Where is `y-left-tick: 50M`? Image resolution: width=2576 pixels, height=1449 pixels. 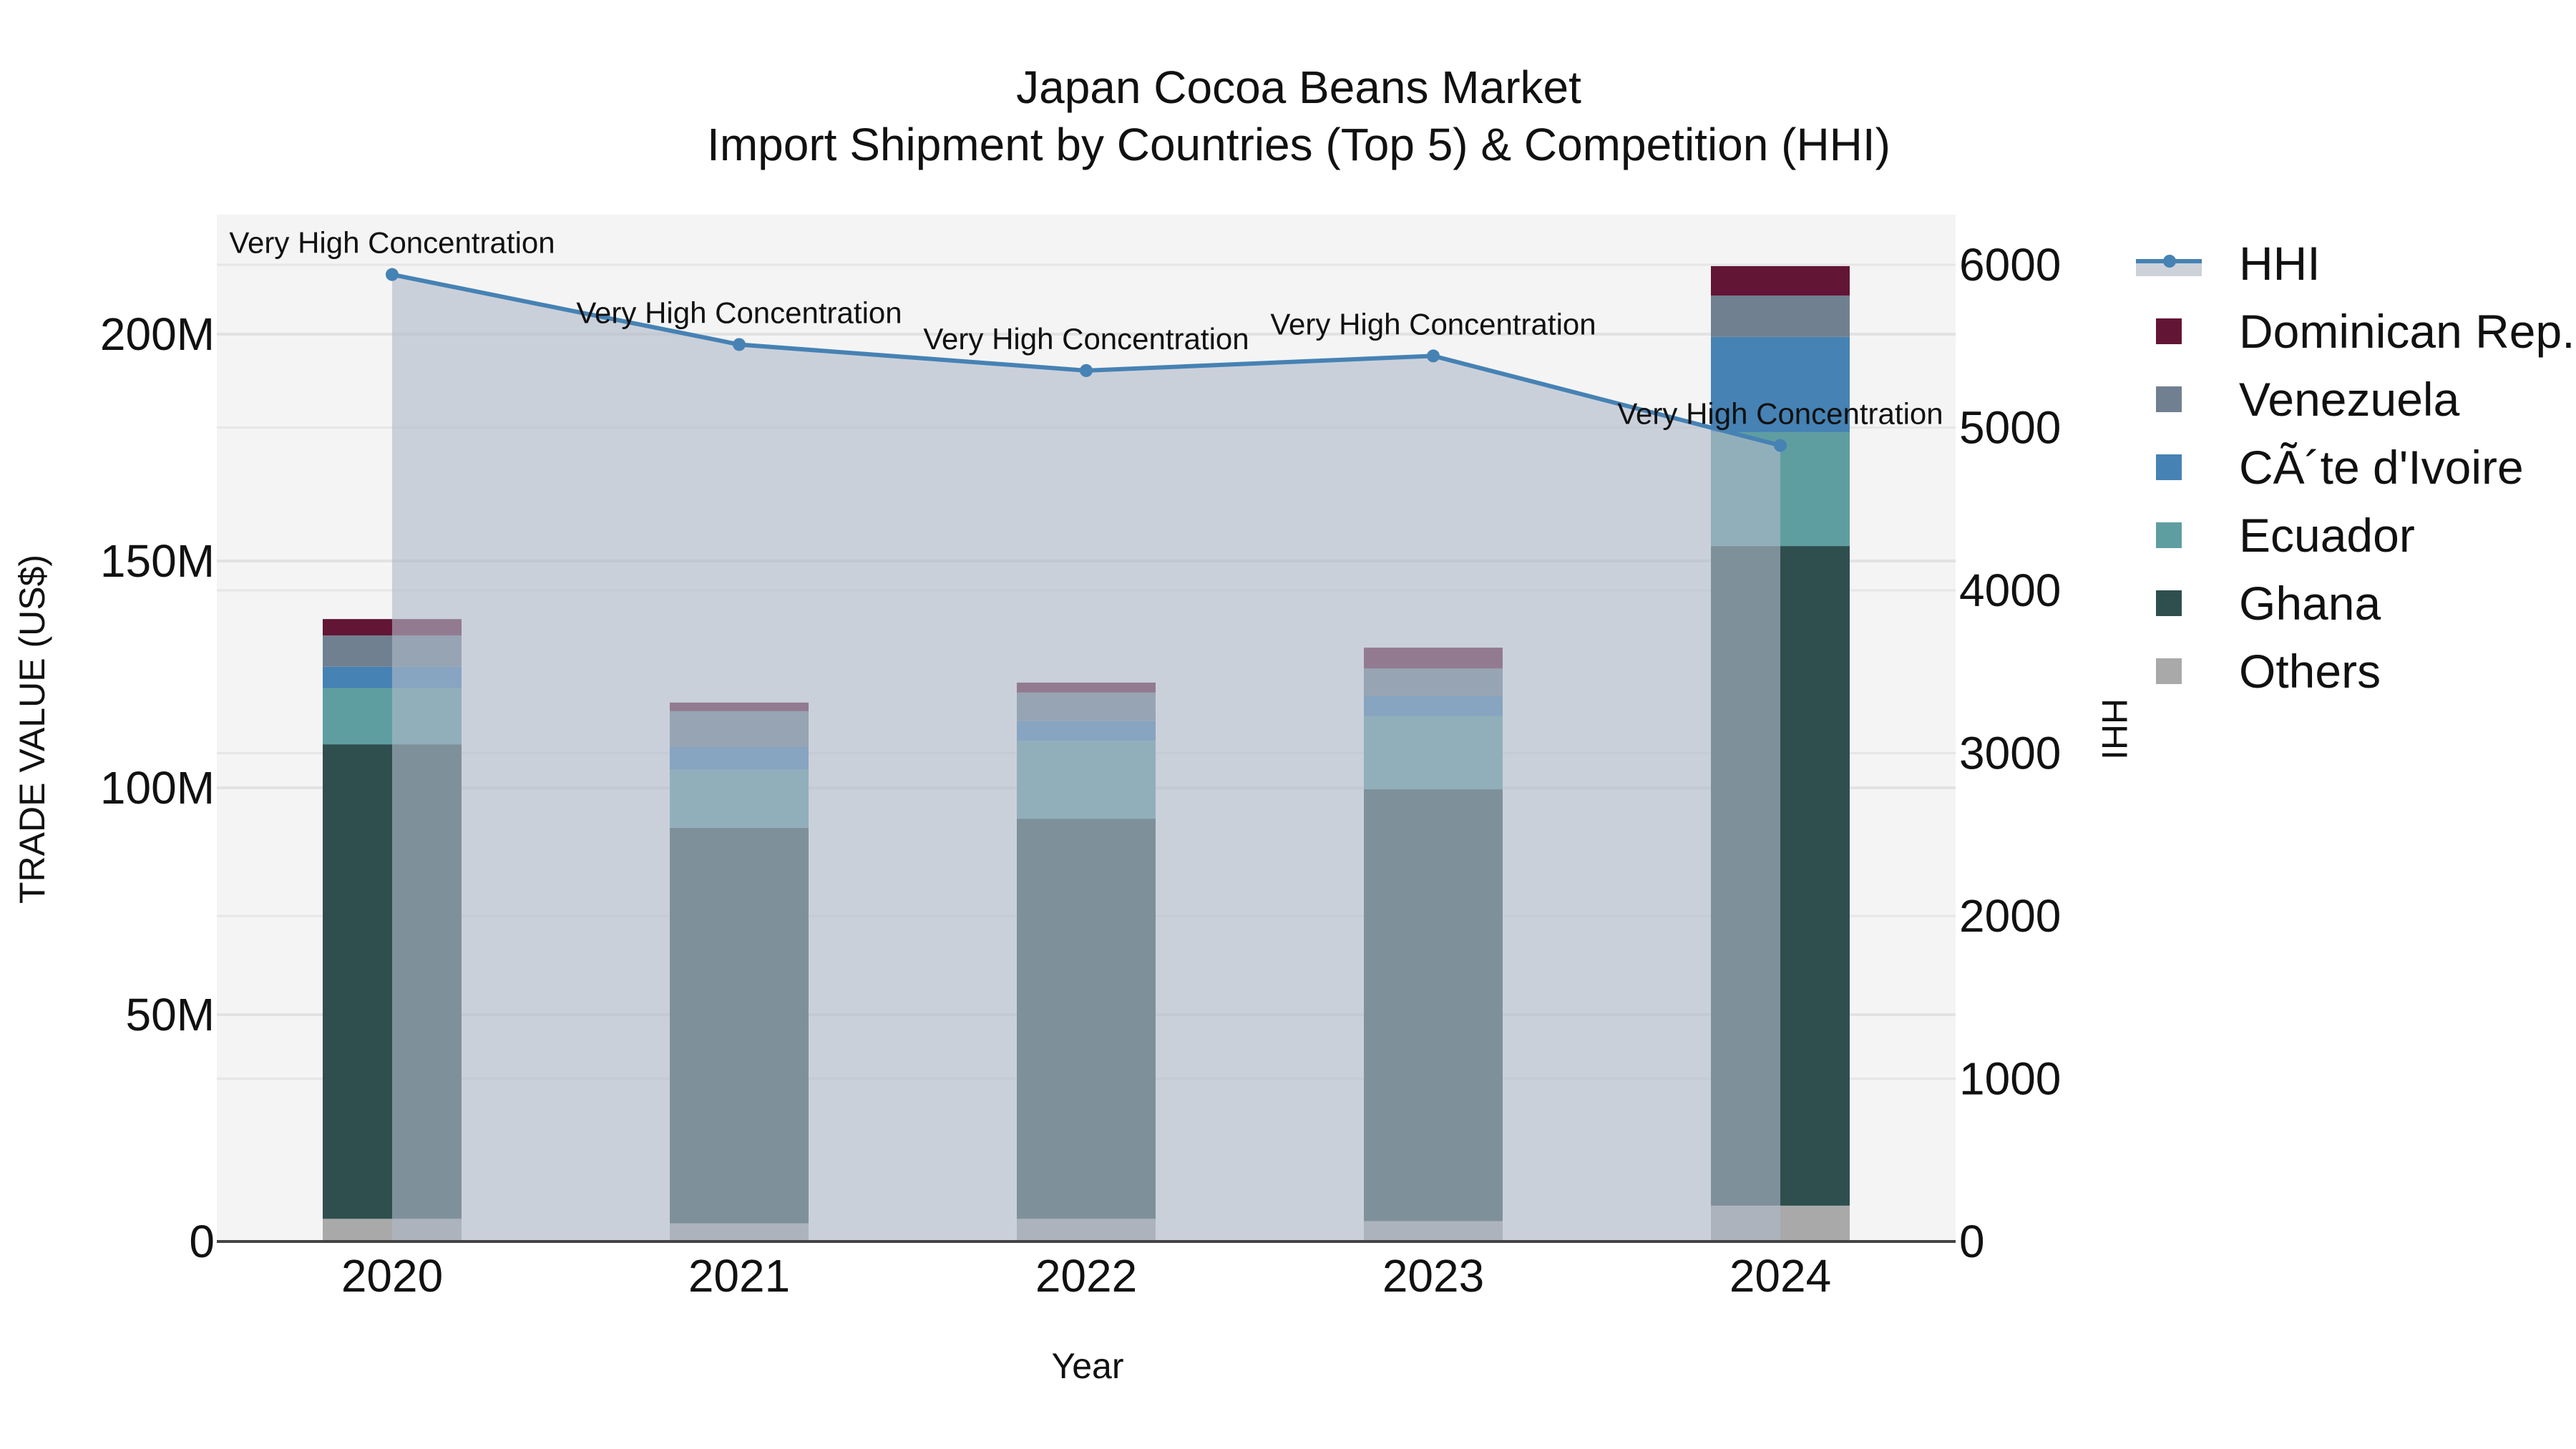 y-left-tick: 50M is located at coordinates (170, 1014).